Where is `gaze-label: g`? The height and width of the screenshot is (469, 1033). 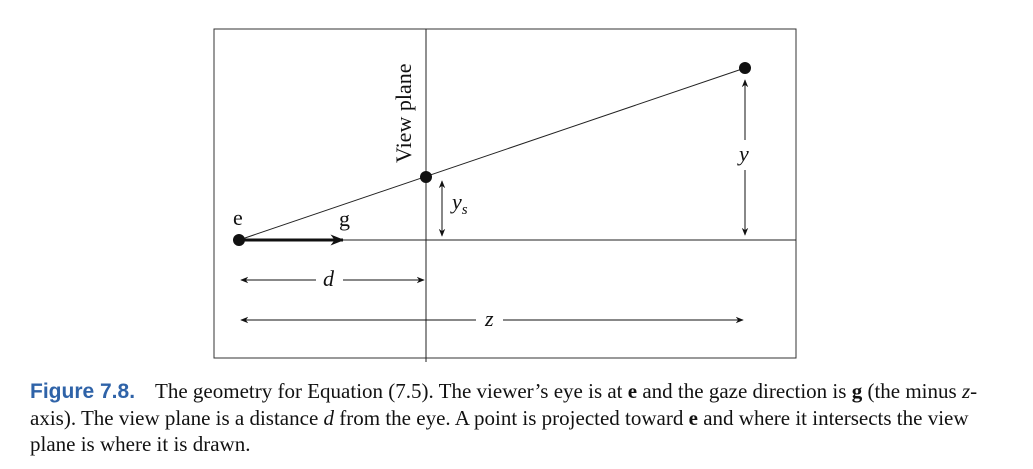 gaze-label: g is located at coordinates (344, 218).